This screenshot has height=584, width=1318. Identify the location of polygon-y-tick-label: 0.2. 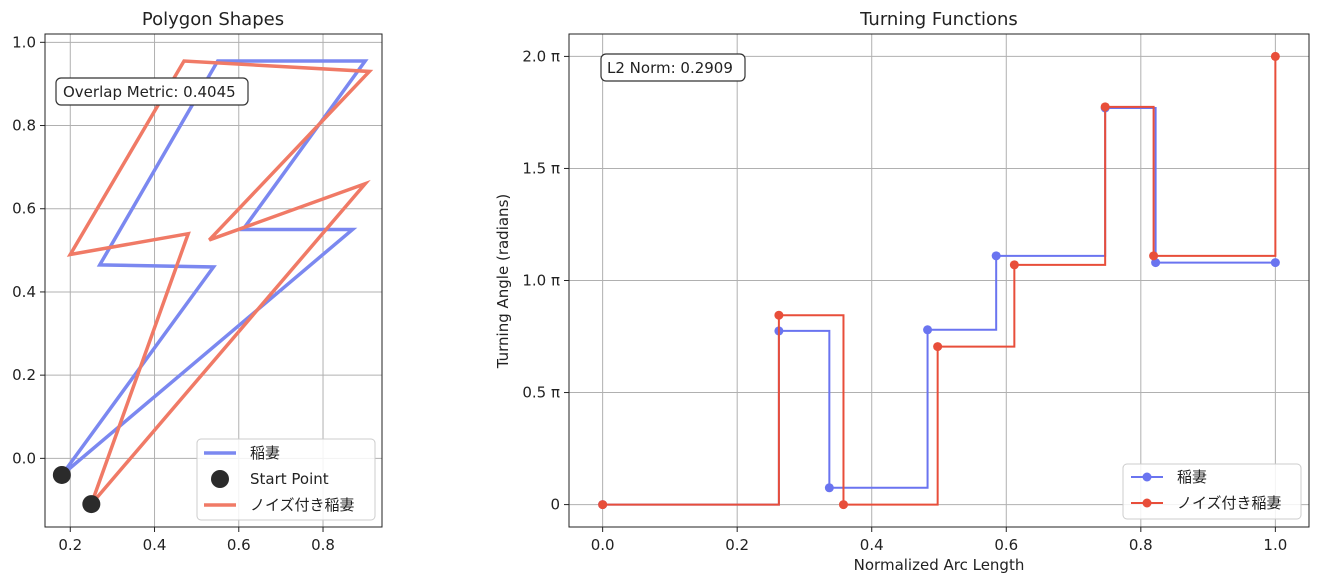
(24, 375).